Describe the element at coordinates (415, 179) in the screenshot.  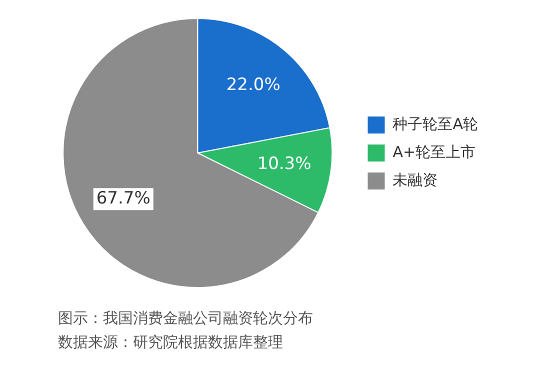
I see `legend-label: 未融资` at that location.